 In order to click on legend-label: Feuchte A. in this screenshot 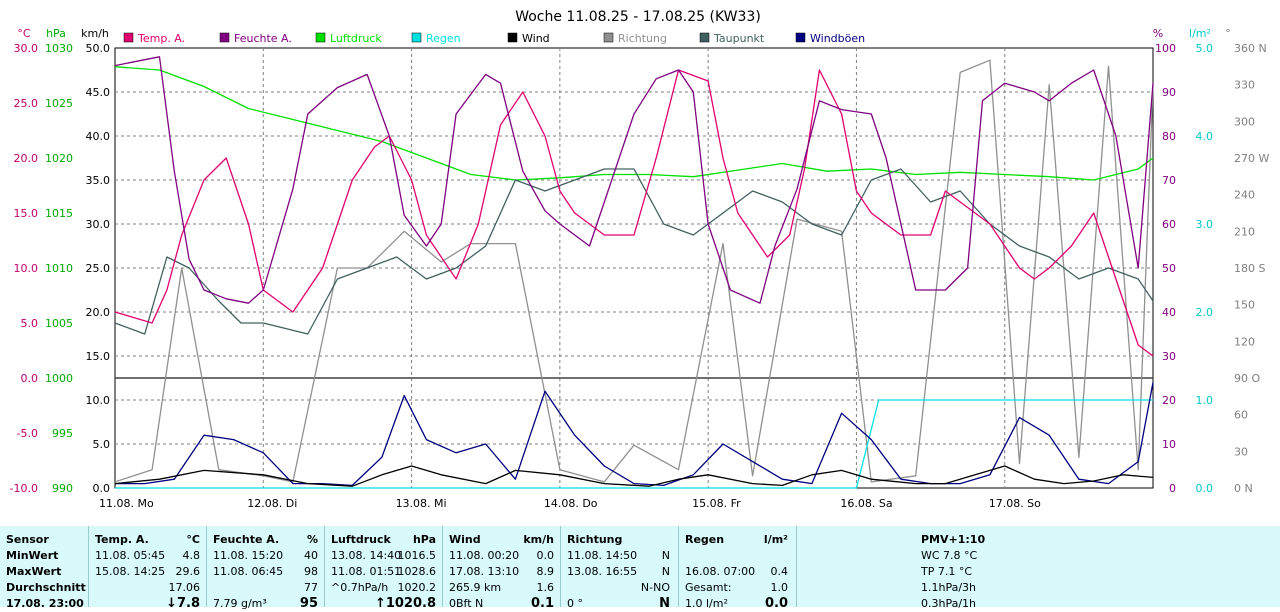, I will do `click(263, 38)`.